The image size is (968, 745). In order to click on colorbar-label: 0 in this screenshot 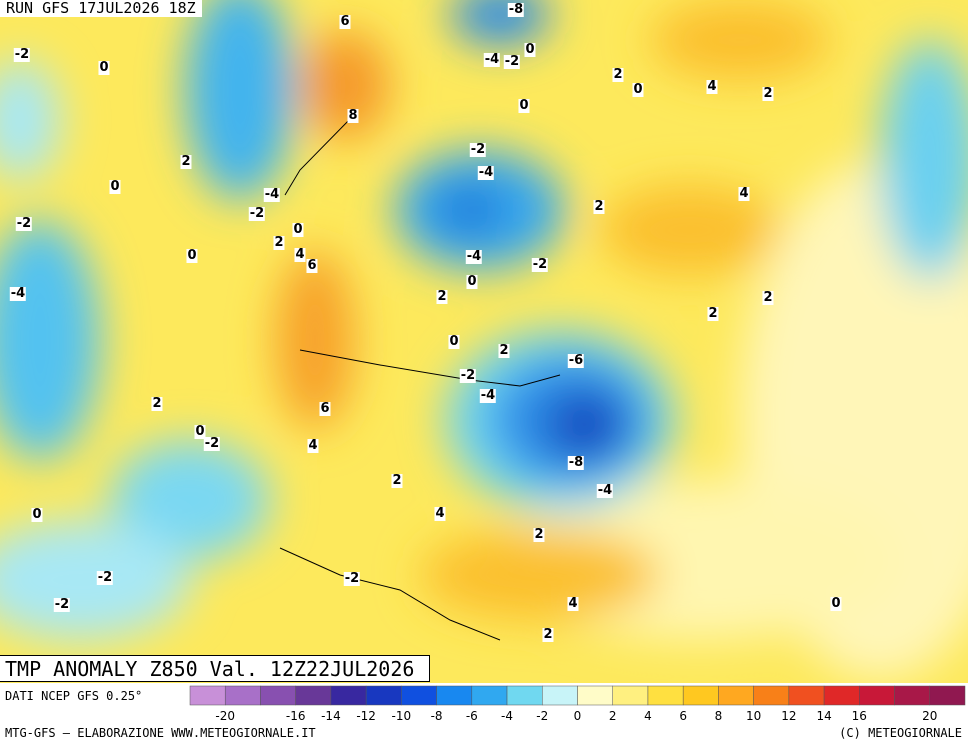, I will do `click(577, 716)`.